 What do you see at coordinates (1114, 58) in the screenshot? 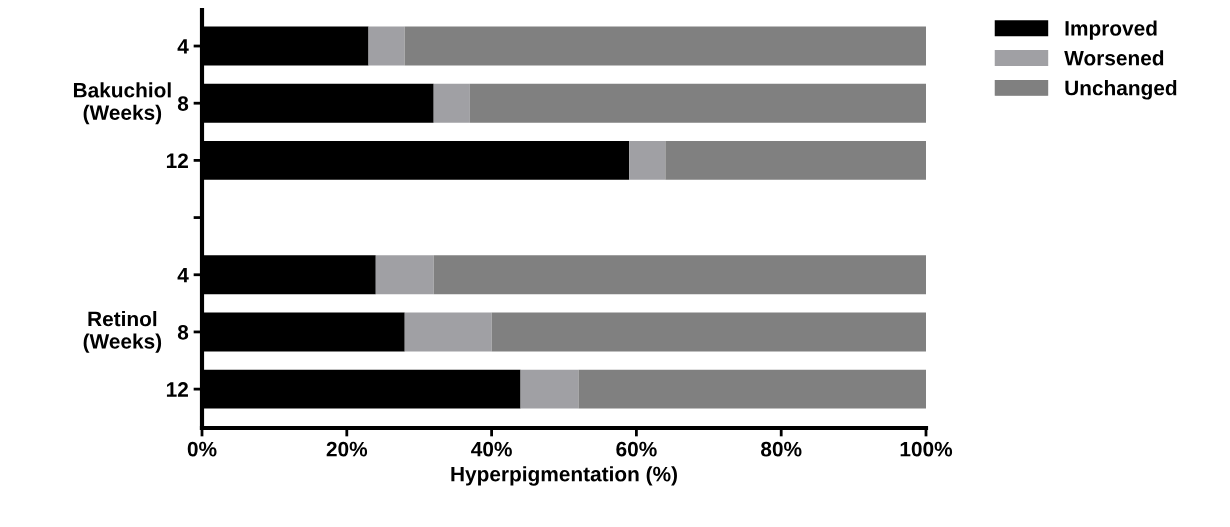
I see `legend-label: Worsened` at bounding box center [1114, 58].